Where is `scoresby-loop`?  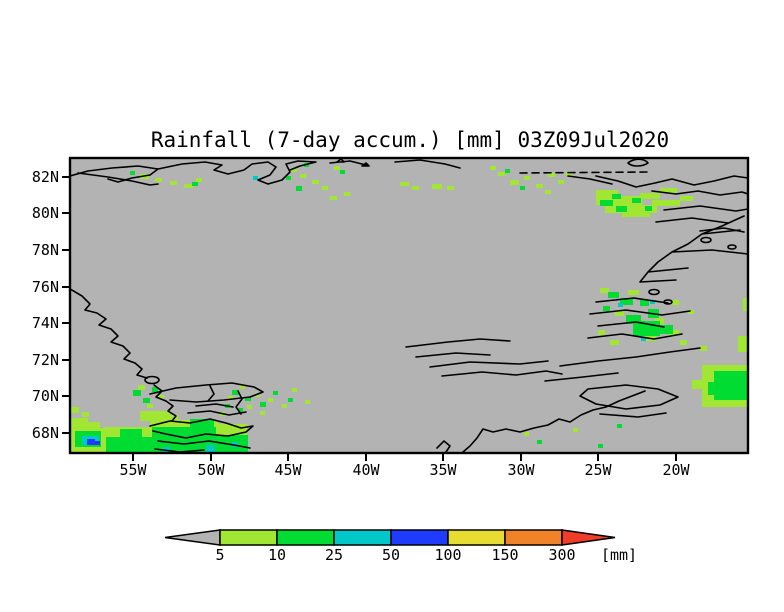
scoresby-loop is located at coordinates (629, 397).